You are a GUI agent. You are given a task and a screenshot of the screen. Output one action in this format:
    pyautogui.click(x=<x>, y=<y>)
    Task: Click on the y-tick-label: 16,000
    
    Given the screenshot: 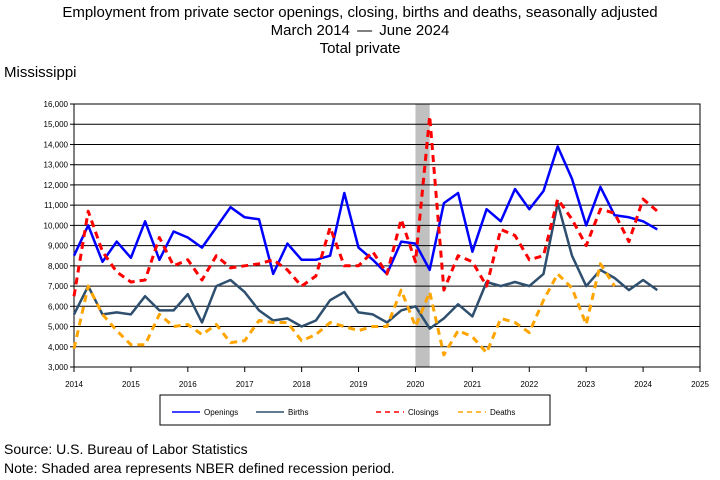 What is the action you would take?
    pyautogui.click(x=56, y=104)
    